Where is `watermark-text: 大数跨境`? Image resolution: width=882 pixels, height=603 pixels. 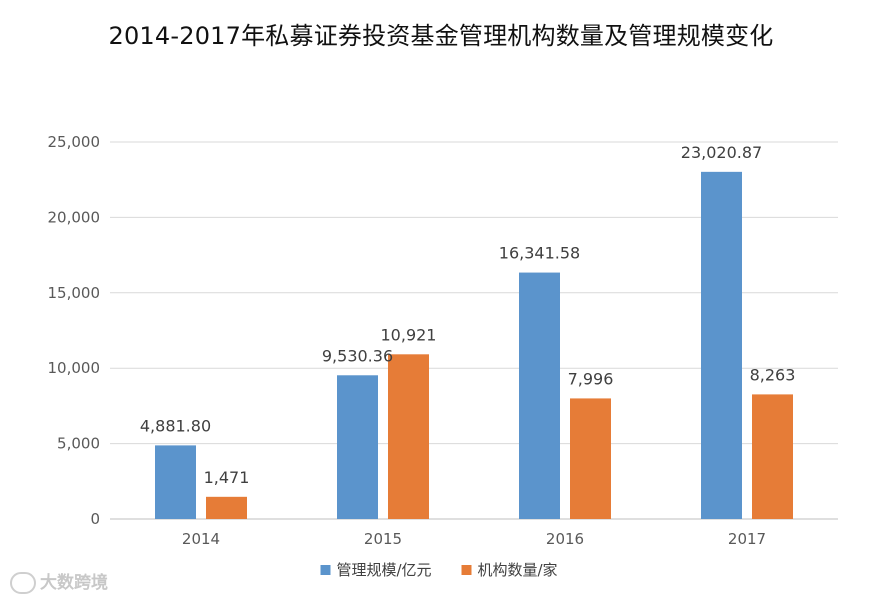
watermark-text: 大数跨境 is located at coordinates (74, 583).